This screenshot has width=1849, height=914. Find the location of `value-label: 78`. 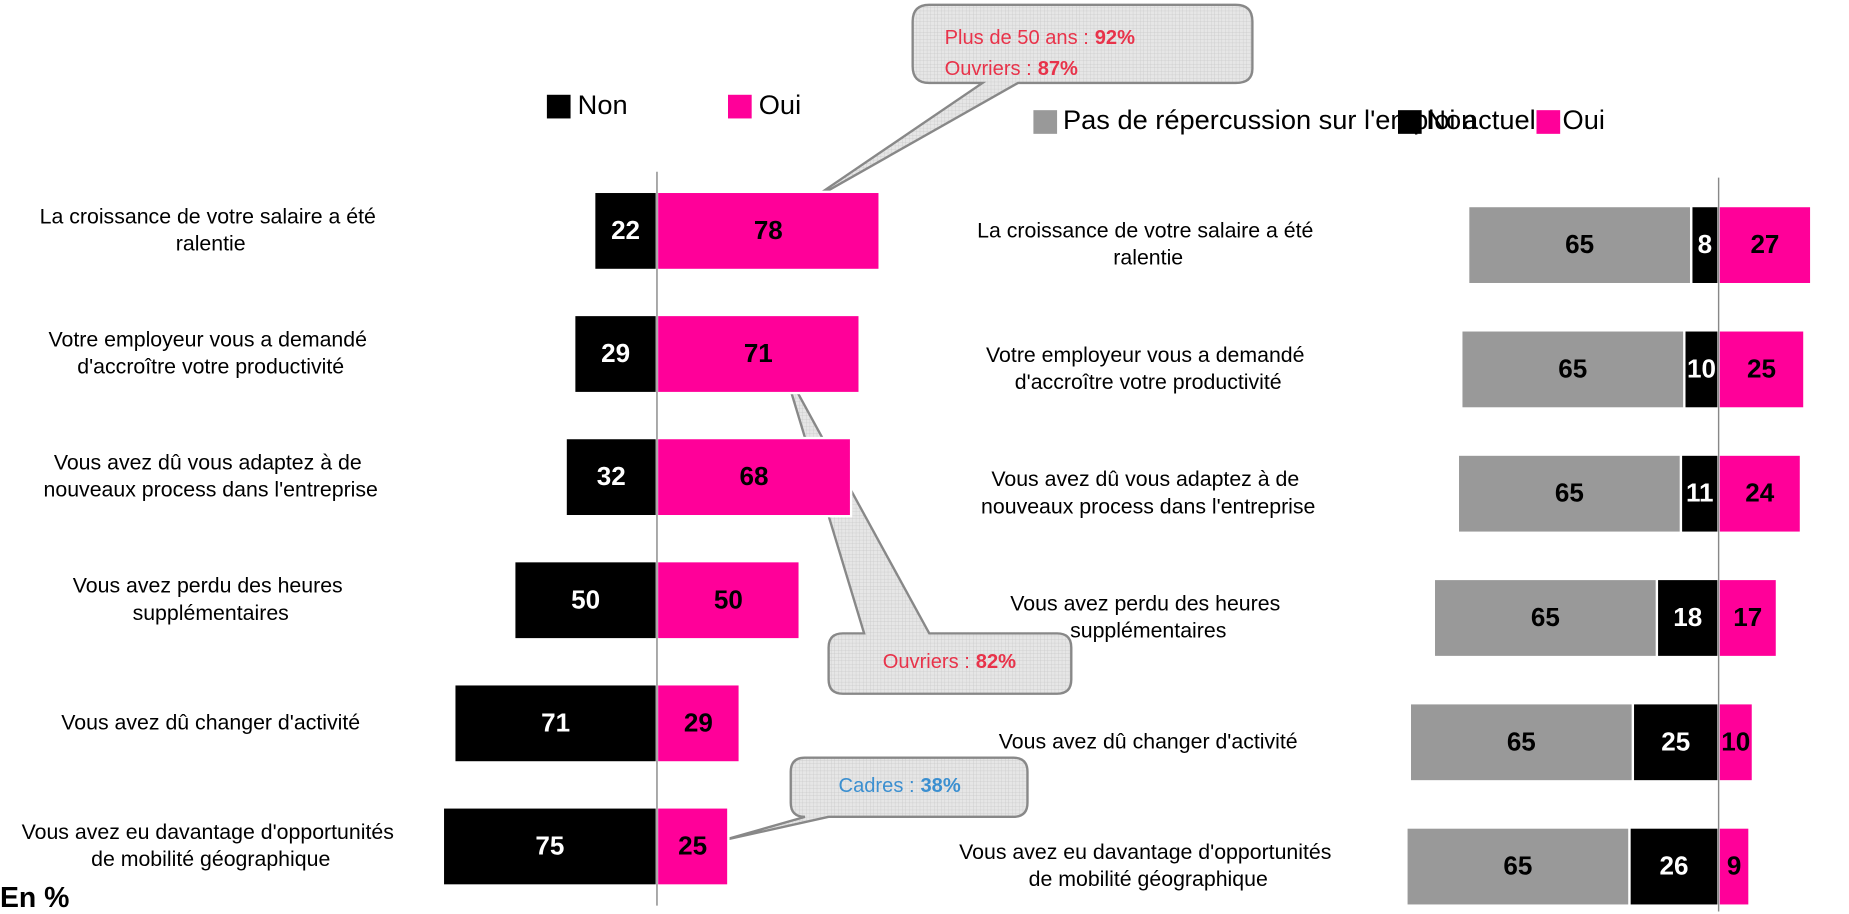

value-label: 78 is located at coordinates (768, 230).